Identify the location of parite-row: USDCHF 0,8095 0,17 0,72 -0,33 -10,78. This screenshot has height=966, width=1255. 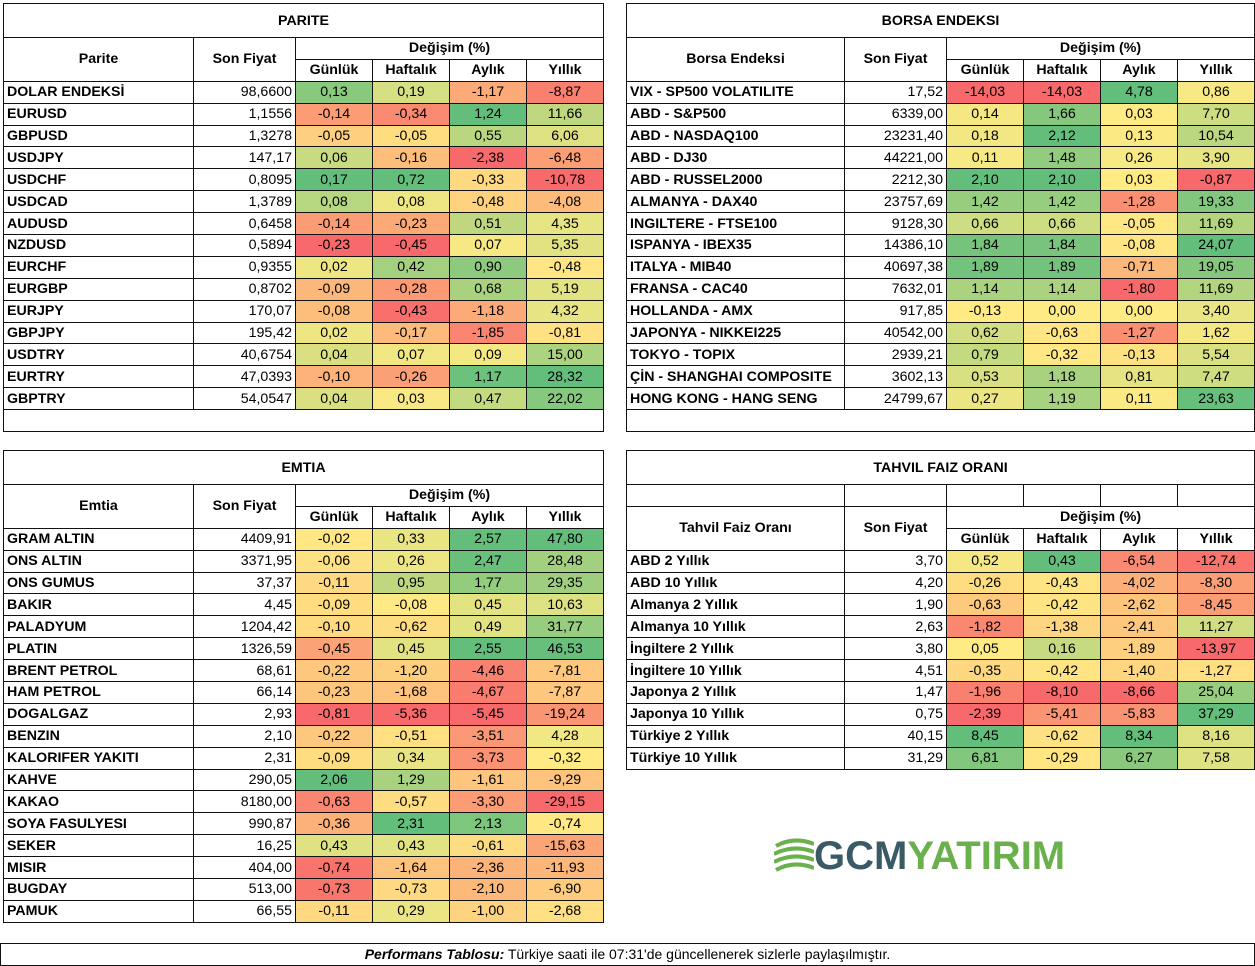
(304, 180).